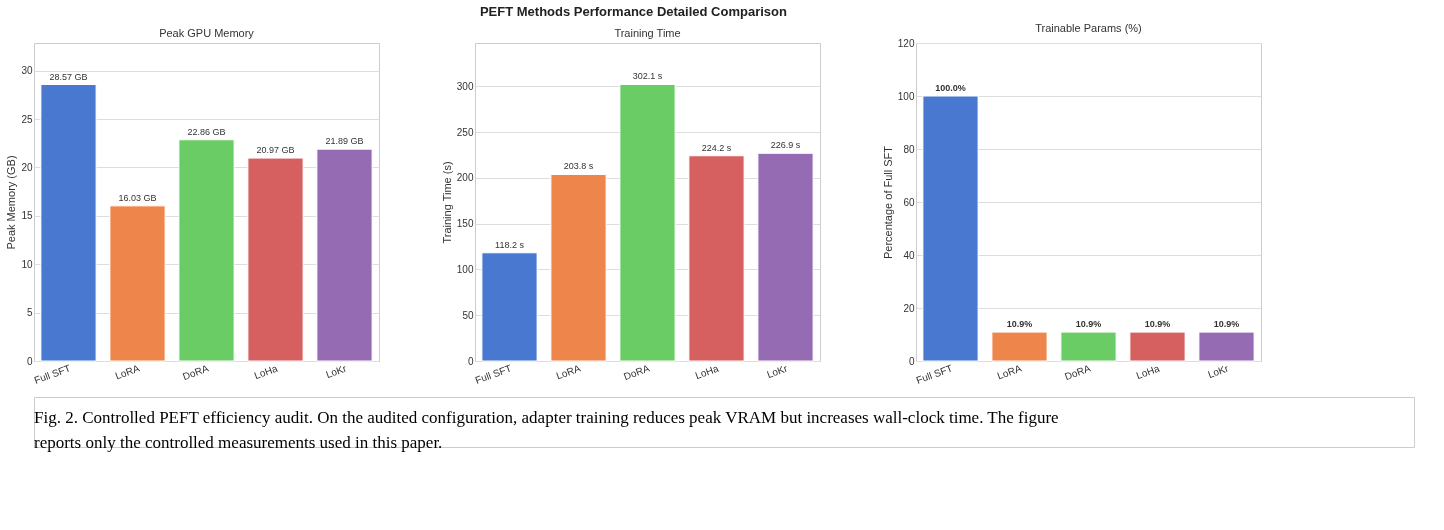 This screenshot has height=530, width=1444. Describe the element at coordinates (27, 71) in the screenshot. I see `y-tick-label: 30` at that location.